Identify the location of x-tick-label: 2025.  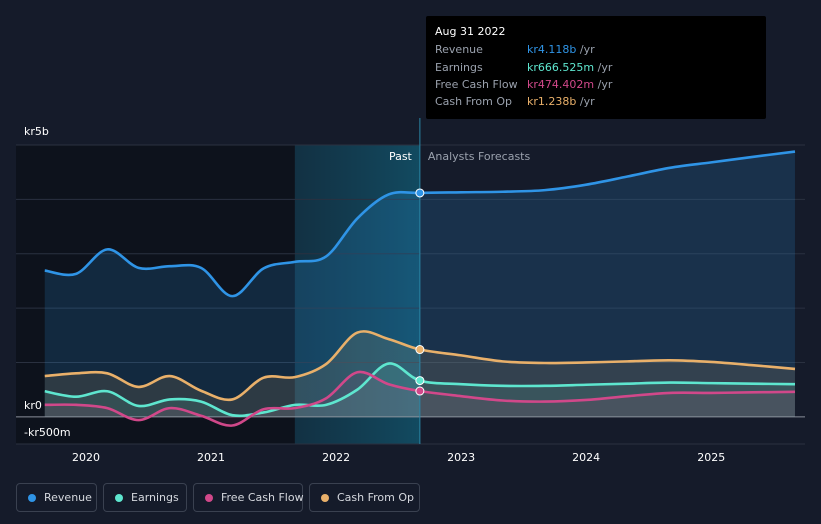
(711, 457).